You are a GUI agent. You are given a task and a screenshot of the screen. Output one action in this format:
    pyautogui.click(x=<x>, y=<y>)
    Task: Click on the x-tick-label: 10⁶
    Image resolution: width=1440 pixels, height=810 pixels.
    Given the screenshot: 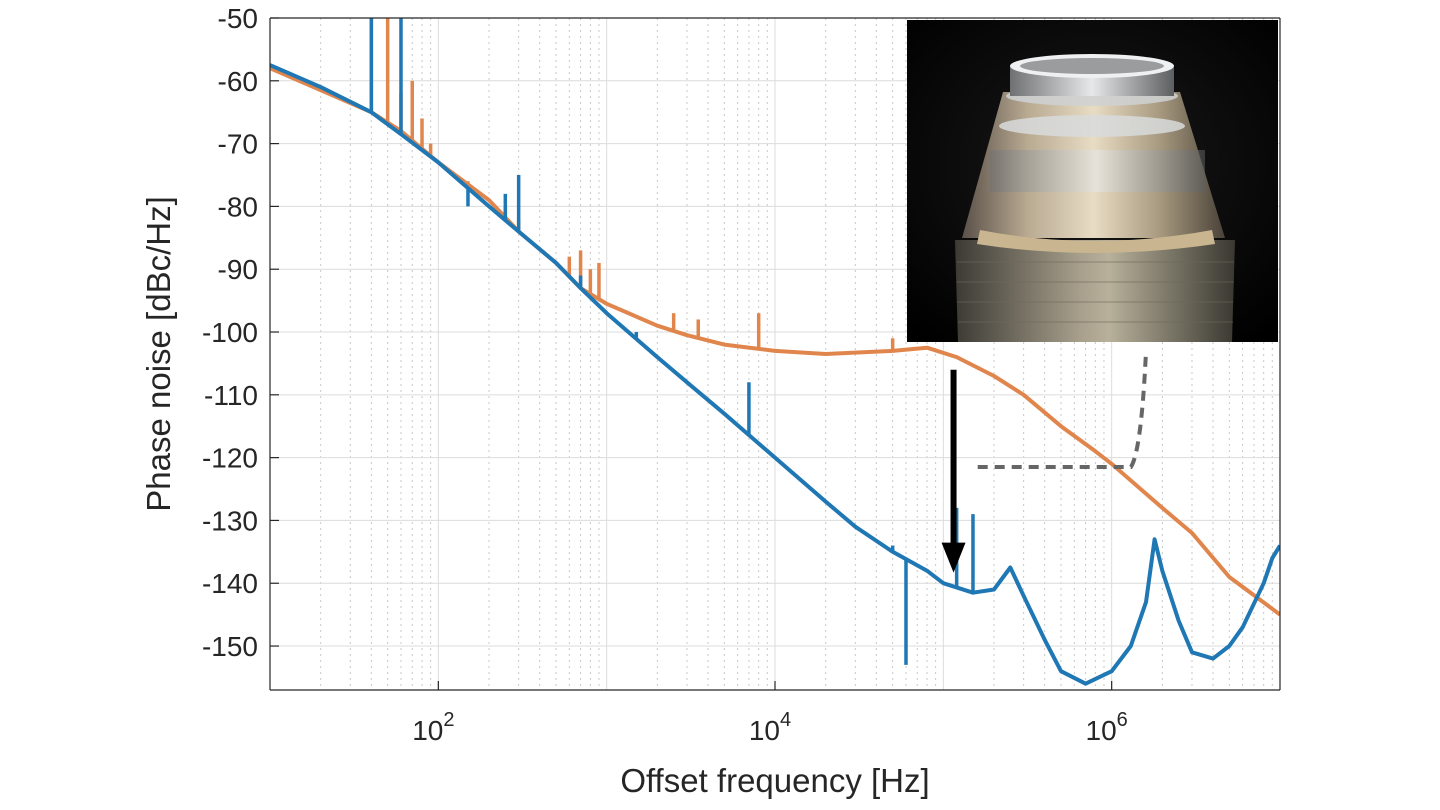 What is the action you would take?
    pyautogui.click(x=1107, y=727)
    